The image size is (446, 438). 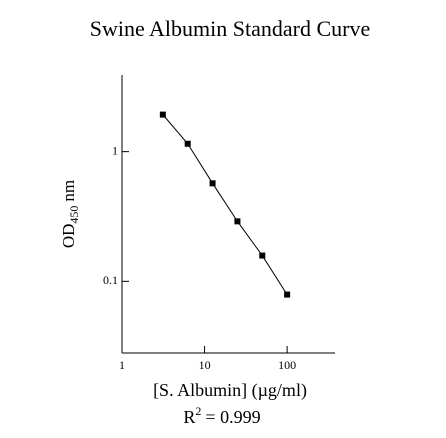 I want to click on annotation-value: = 0.999, so click(x=232, y=417).